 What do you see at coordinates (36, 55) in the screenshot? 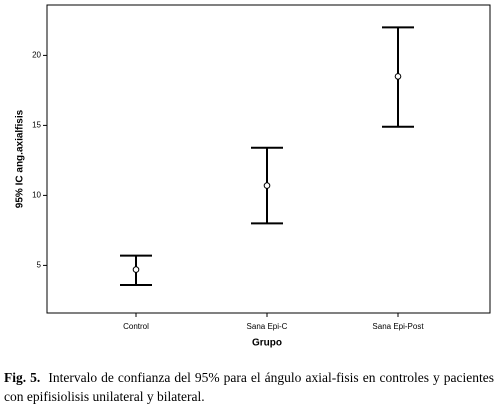
I see `y-tick-label: 20` at bounding box center [36, 55].